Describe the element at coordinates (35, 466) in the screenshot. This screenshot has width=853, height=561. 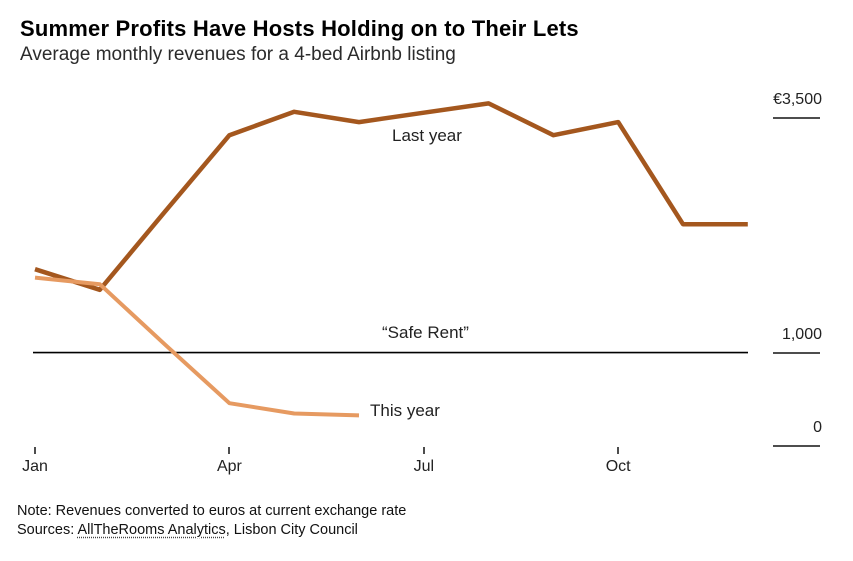
I see `x-tick-label-jan: Jan` at that location.